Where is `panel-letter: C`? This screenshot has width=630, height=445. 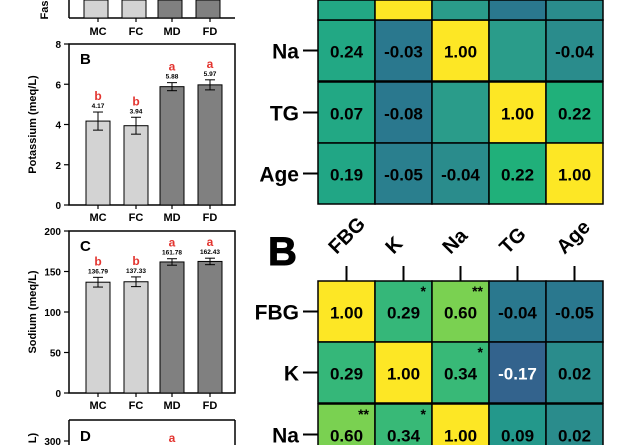 panel-letter: C is located at coordinates (85, 246).